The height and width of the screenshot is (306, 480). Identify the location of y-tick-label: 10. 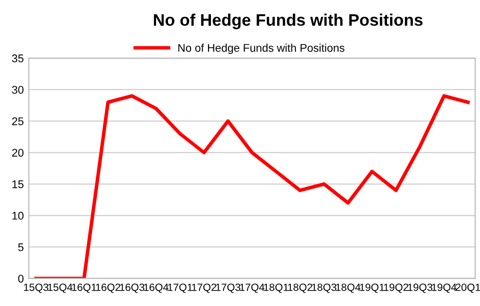
(18, 216).